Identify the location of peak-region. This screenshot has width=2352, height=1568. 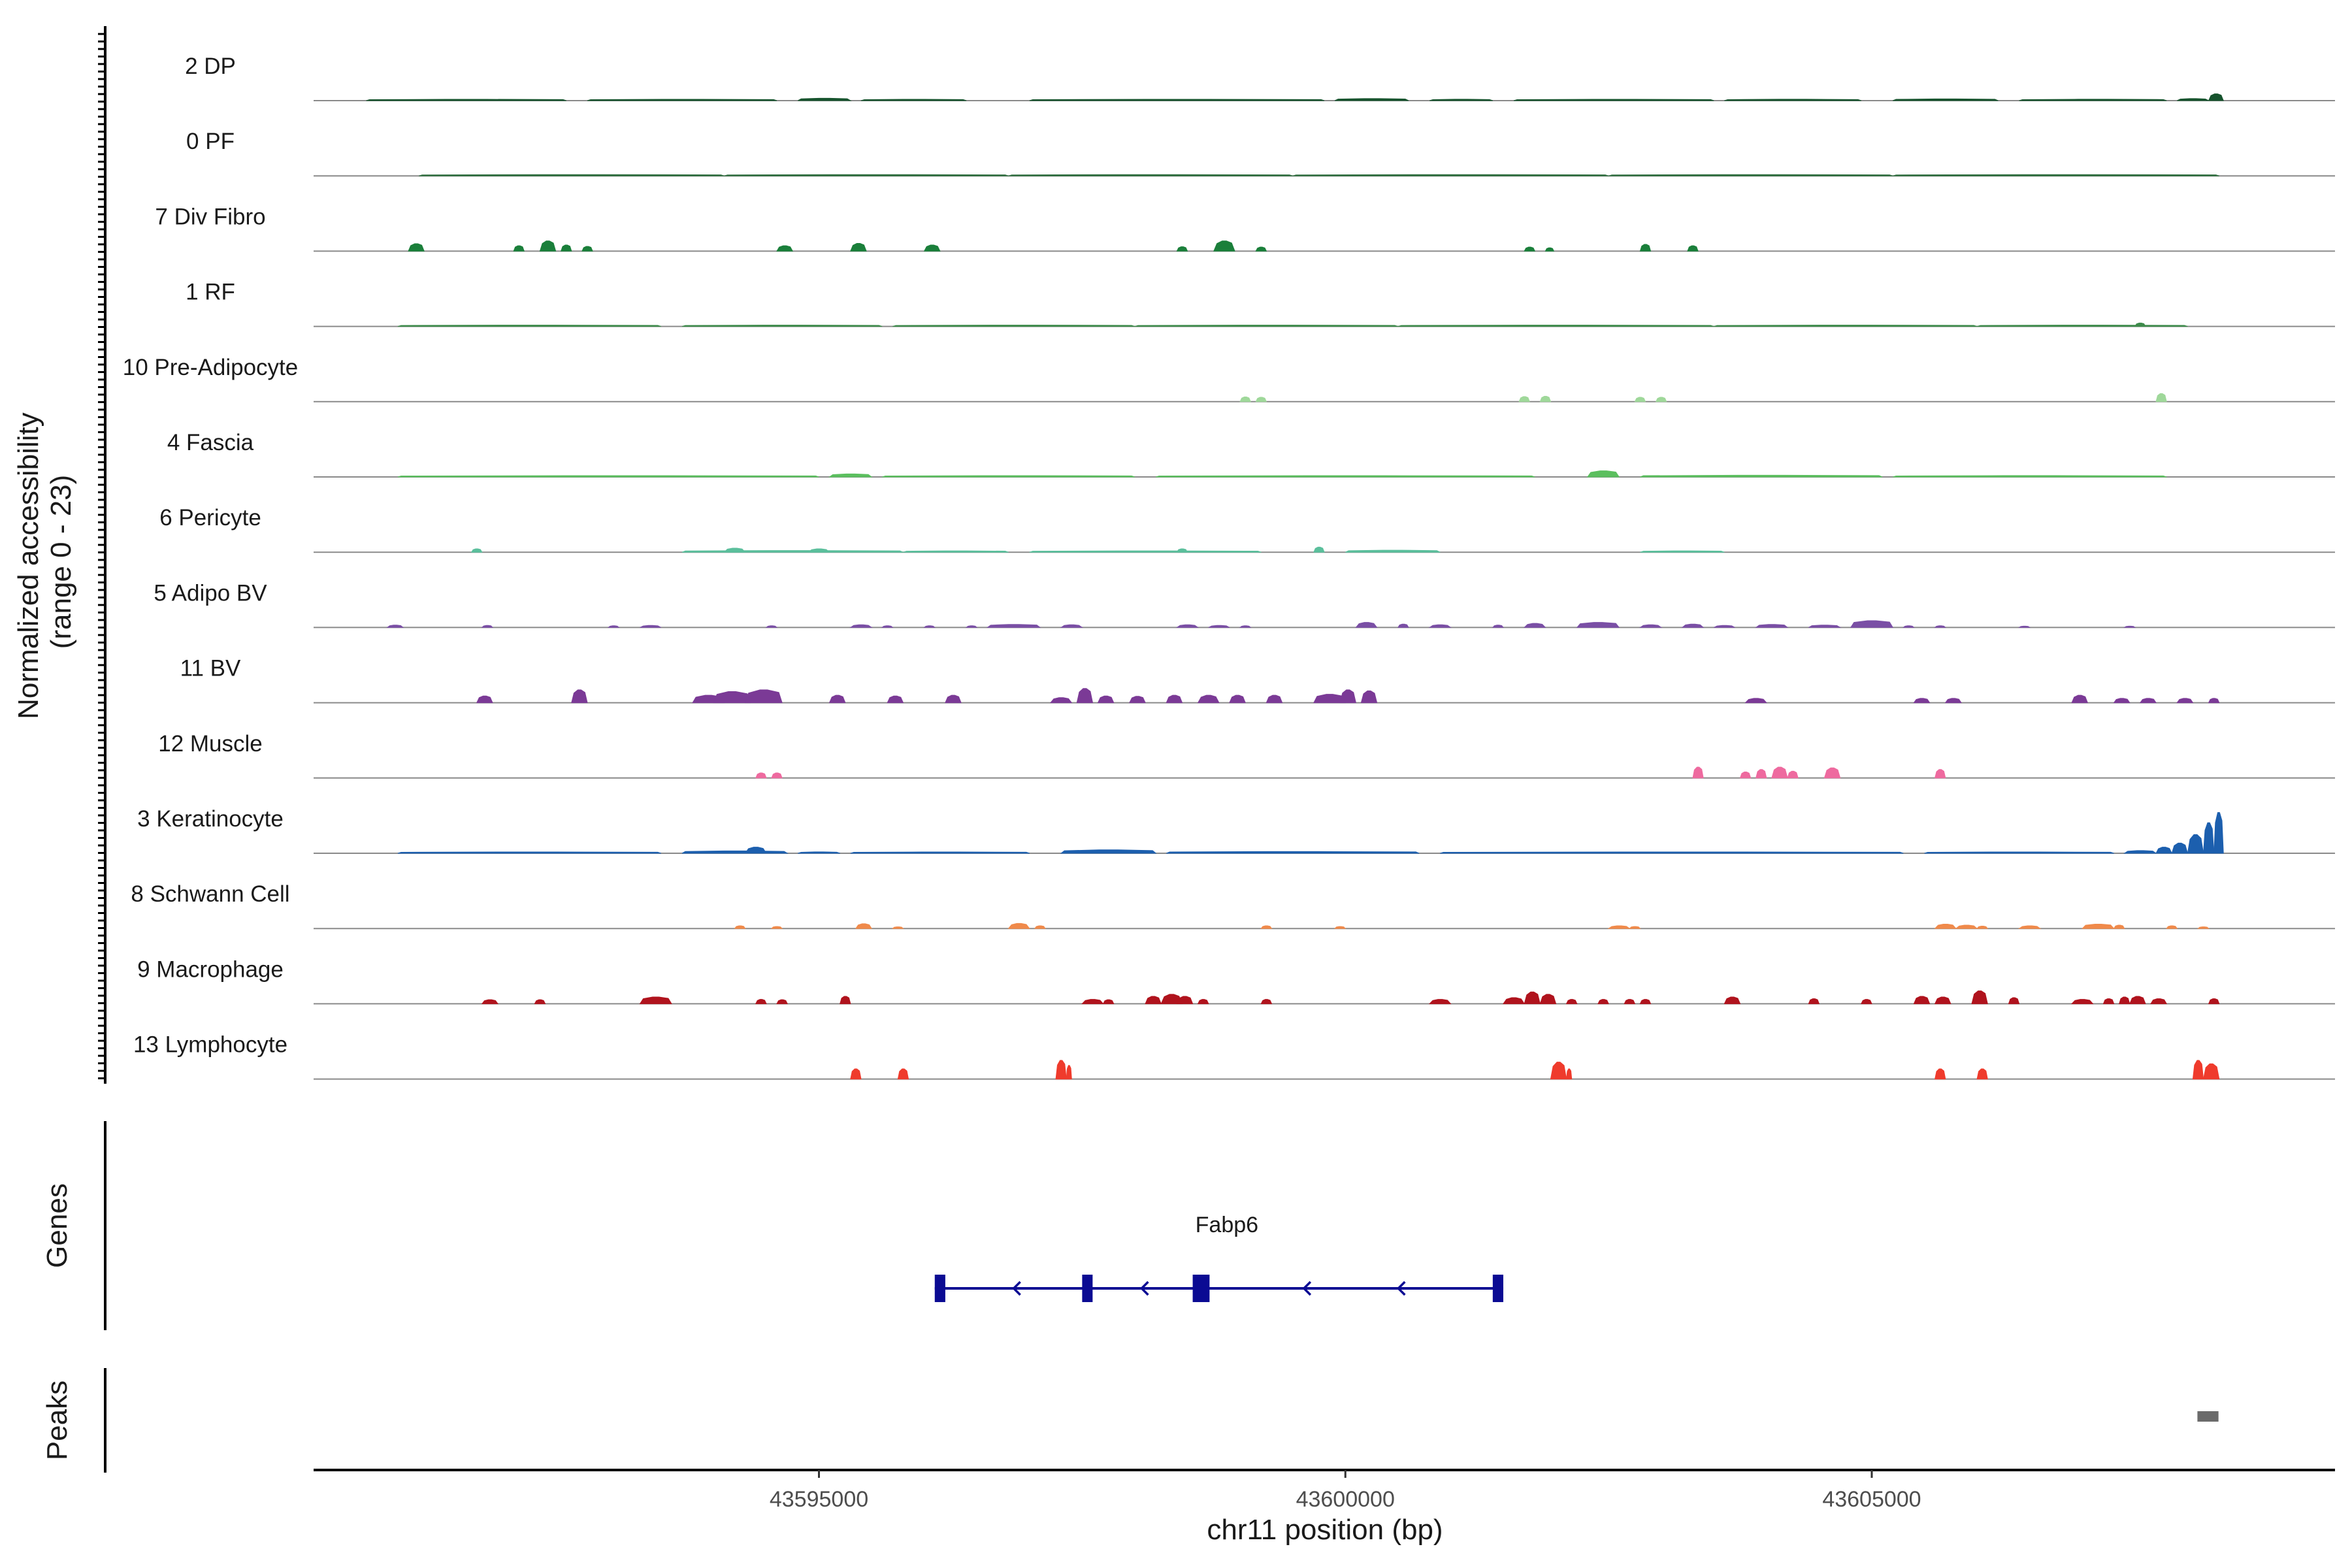
(2208, 1416).